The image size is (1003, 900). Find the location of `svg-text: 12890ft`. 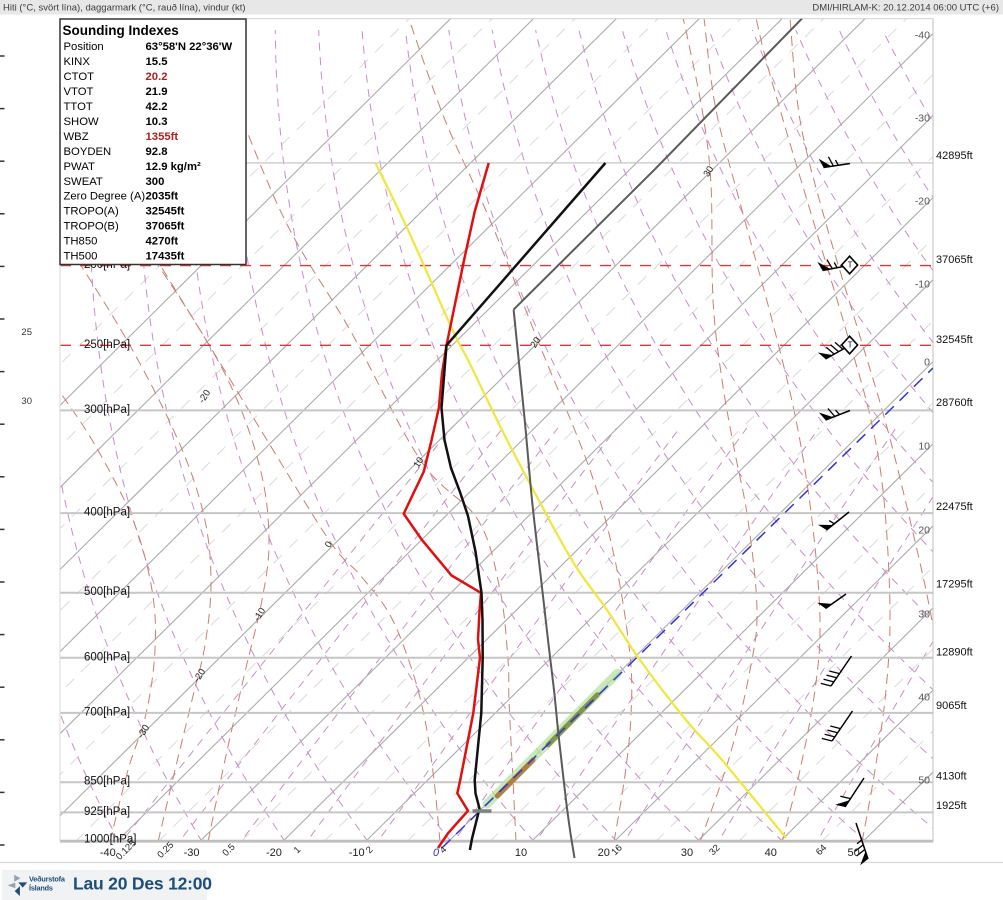

svg-text: 12890ft is located at coordinates (954, 653).